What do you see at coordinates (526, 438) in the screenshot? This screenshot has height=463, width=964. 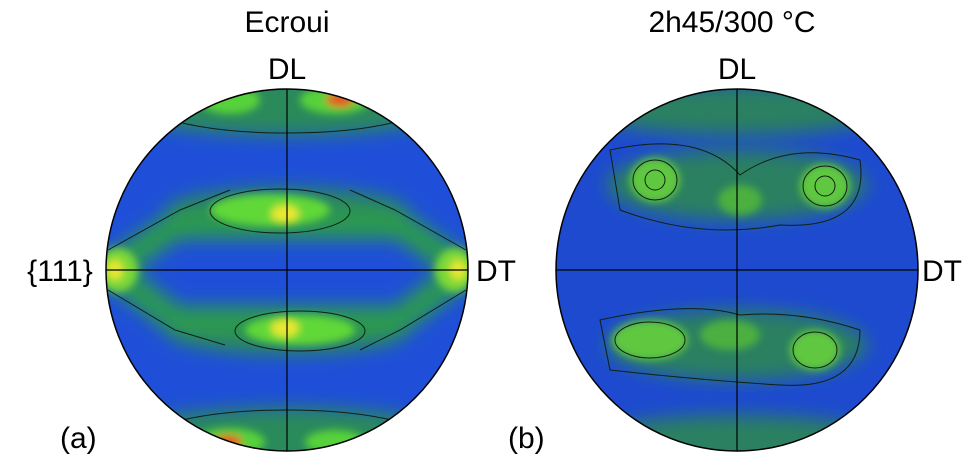 I see `panel-label: (b)` at bounding box center [526, 438].